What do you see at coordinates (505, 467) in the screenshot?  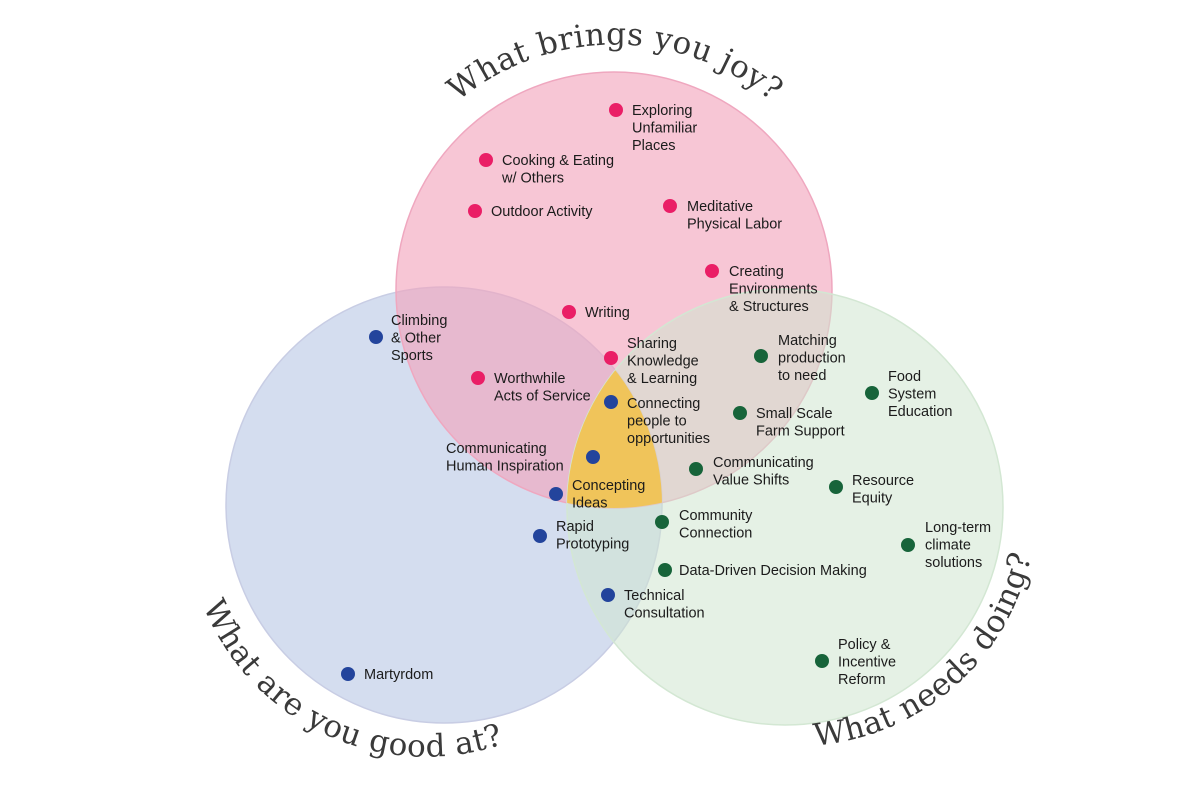 I see `item-label-line: Human Inspiration` at bounding box center [505, 467].